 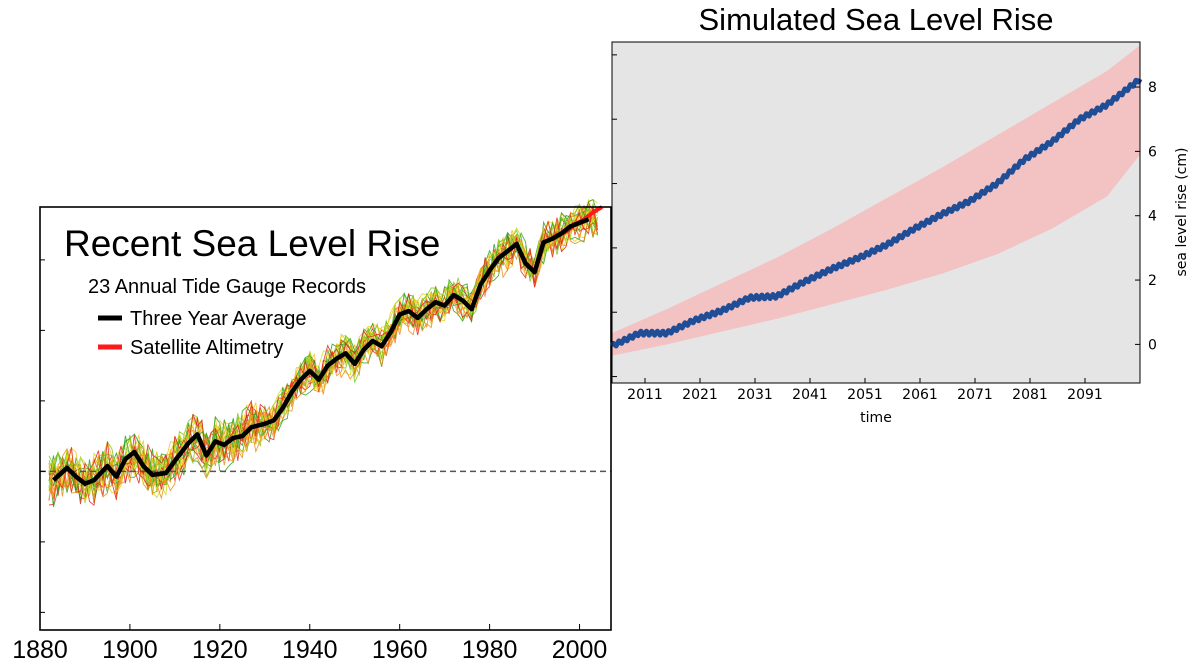 I want to click on recent-x-tick-label: 2000, so click(x=580, y=650).